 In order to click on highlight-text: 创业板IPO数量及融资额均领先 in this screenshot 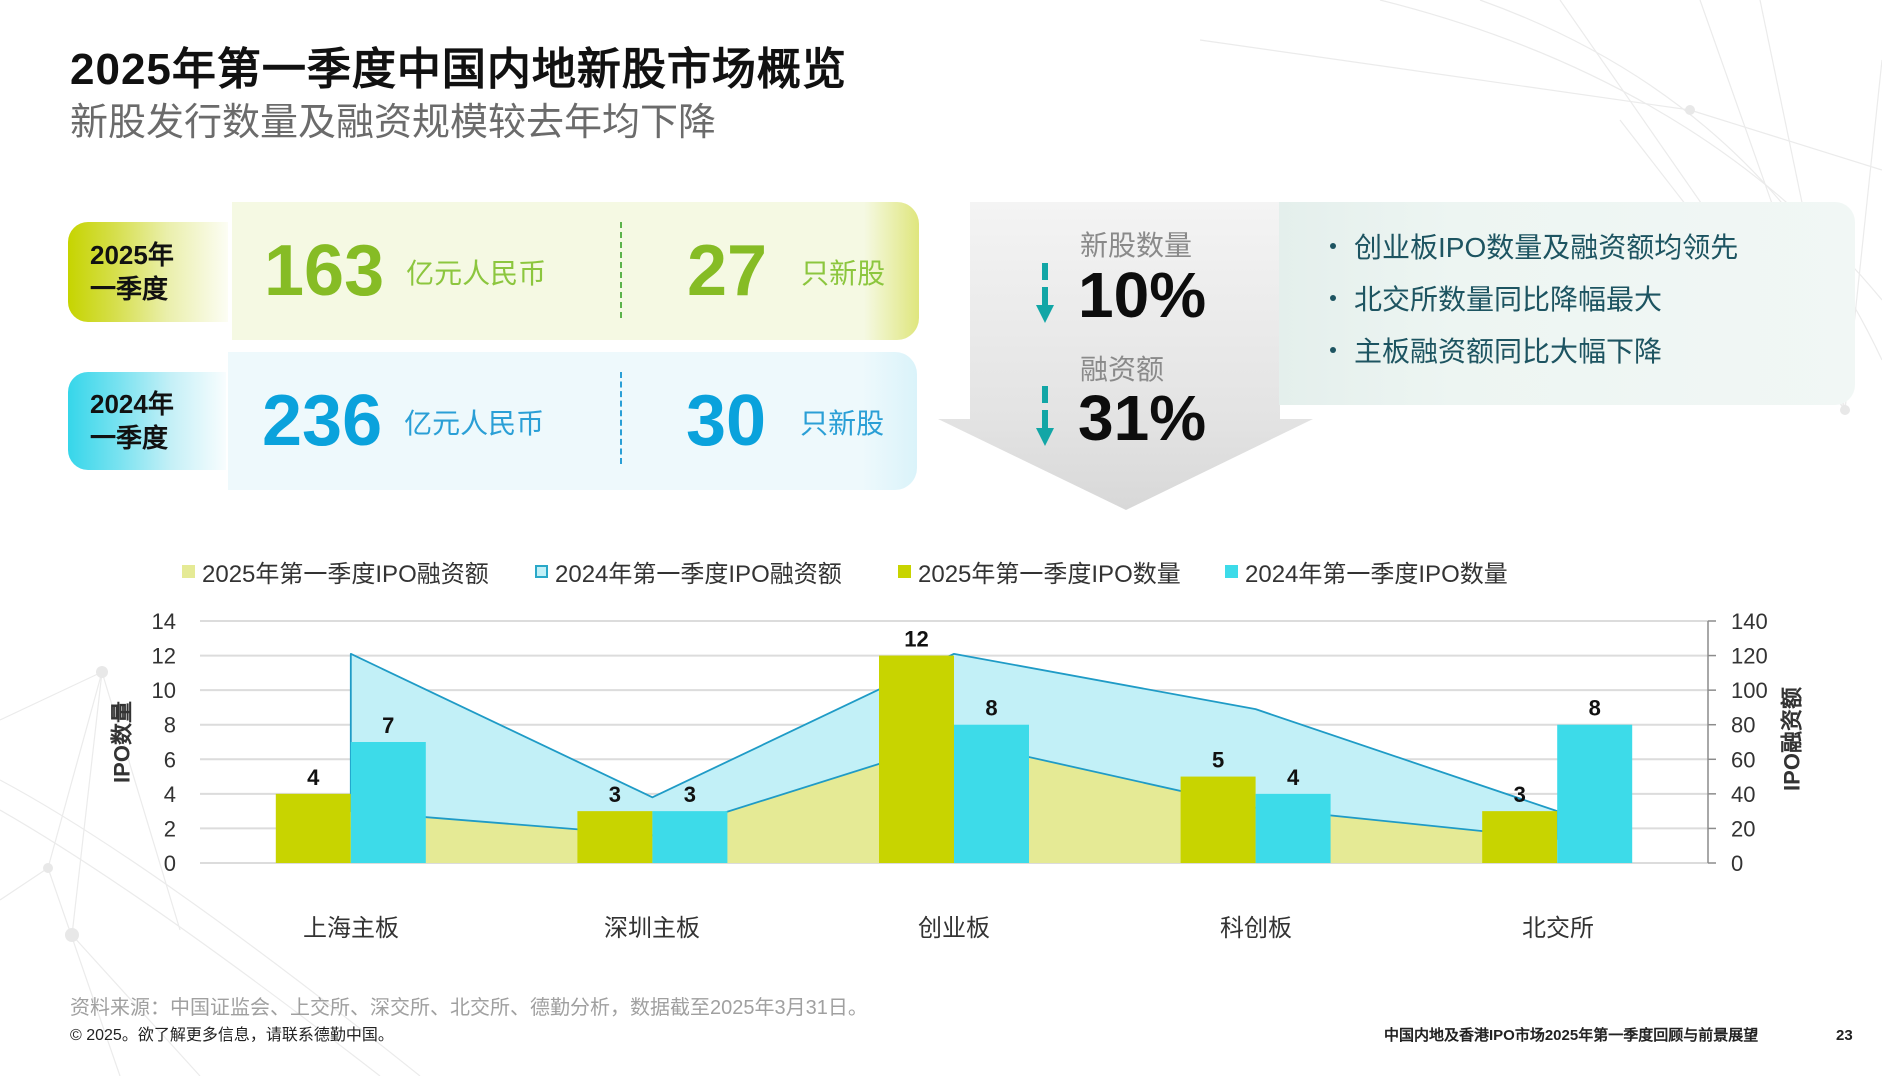, I will do `click(1546, 247)`.